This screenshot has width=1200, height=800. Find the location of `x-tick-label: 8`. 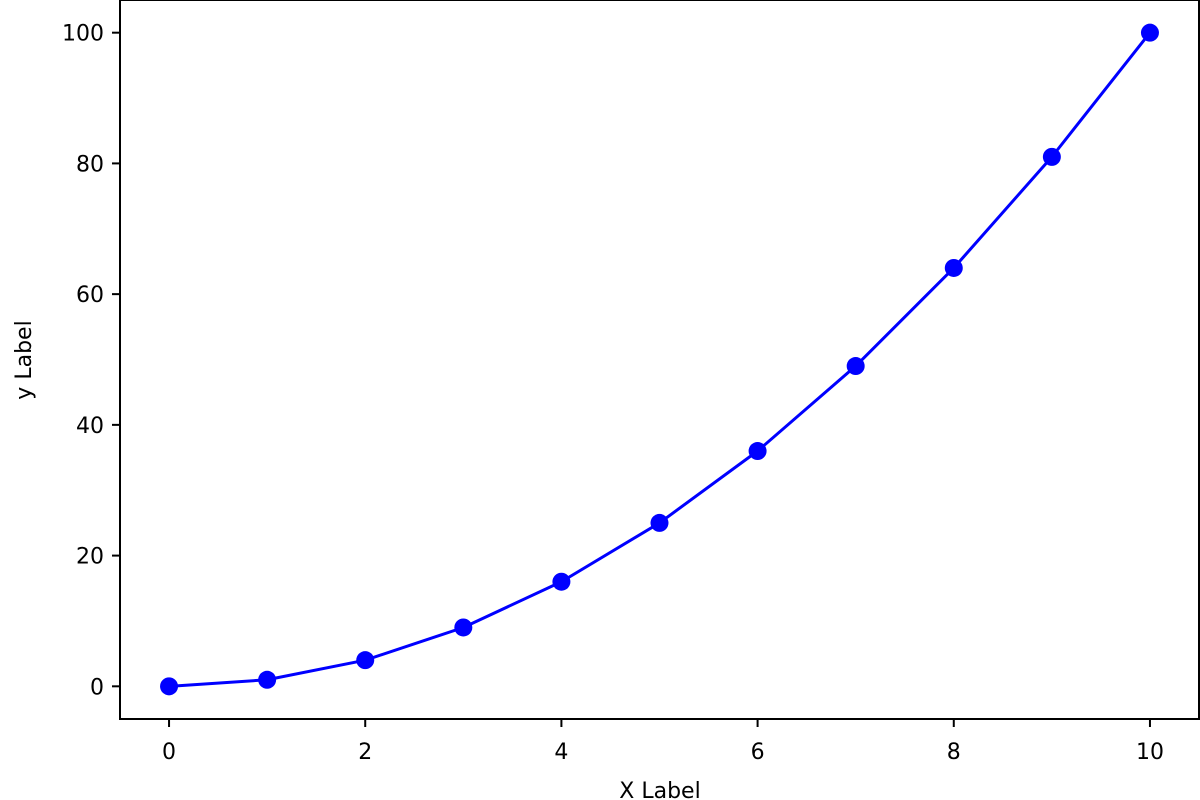

x-tick-label: 8 is located at coordinates (954, 752).